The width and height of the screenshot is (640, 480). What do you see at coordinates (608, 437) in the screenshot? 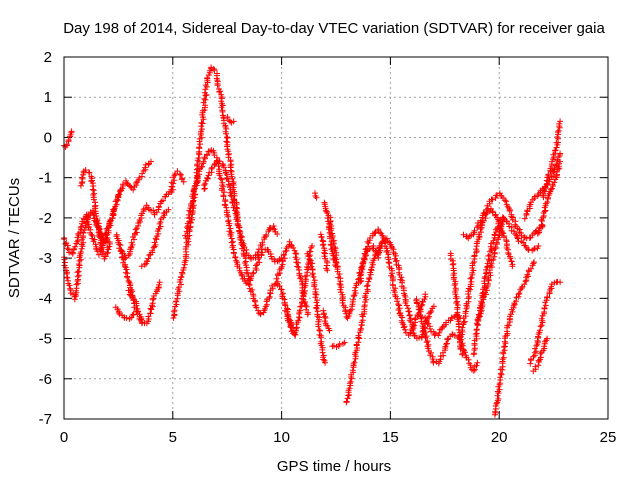
I see `x-tick-label: 25` at bounding box center [608, 437].